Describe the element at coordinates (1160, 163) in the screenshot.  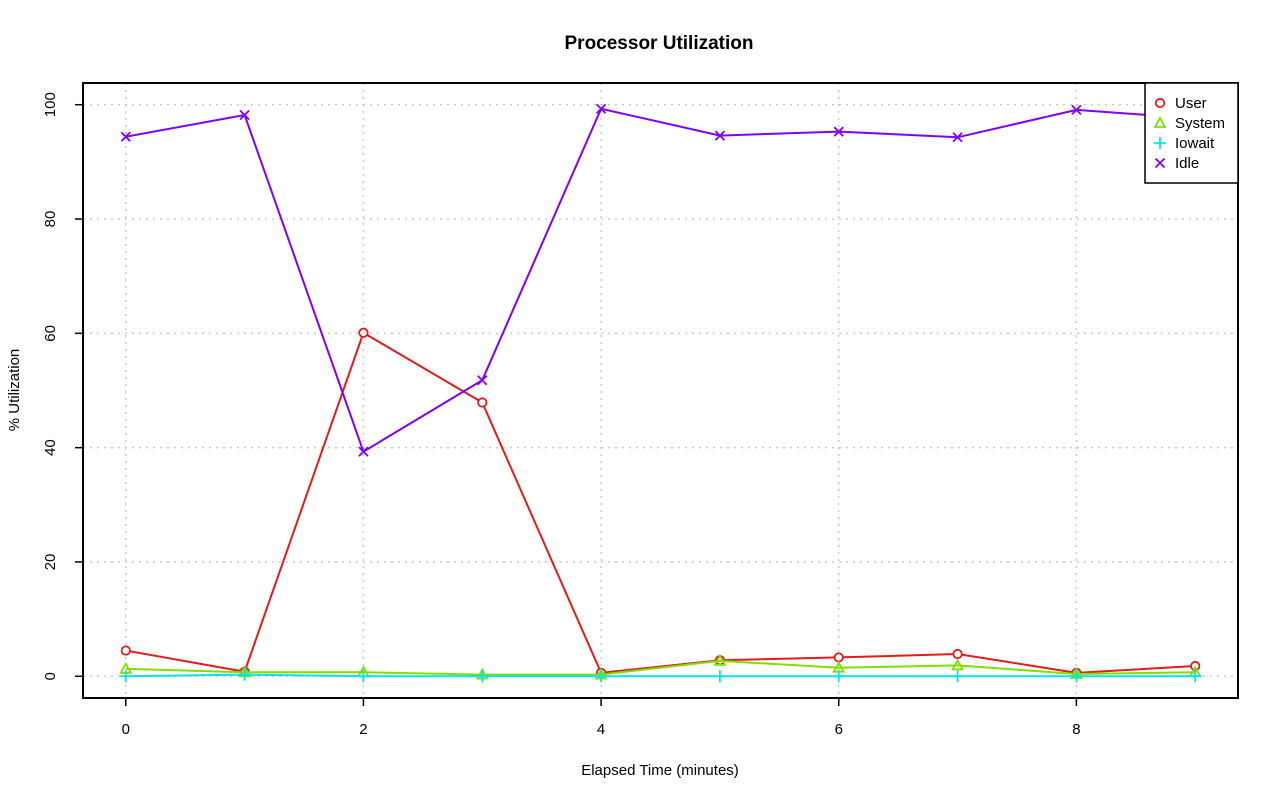
I see `legend-marker-idle` at that location.